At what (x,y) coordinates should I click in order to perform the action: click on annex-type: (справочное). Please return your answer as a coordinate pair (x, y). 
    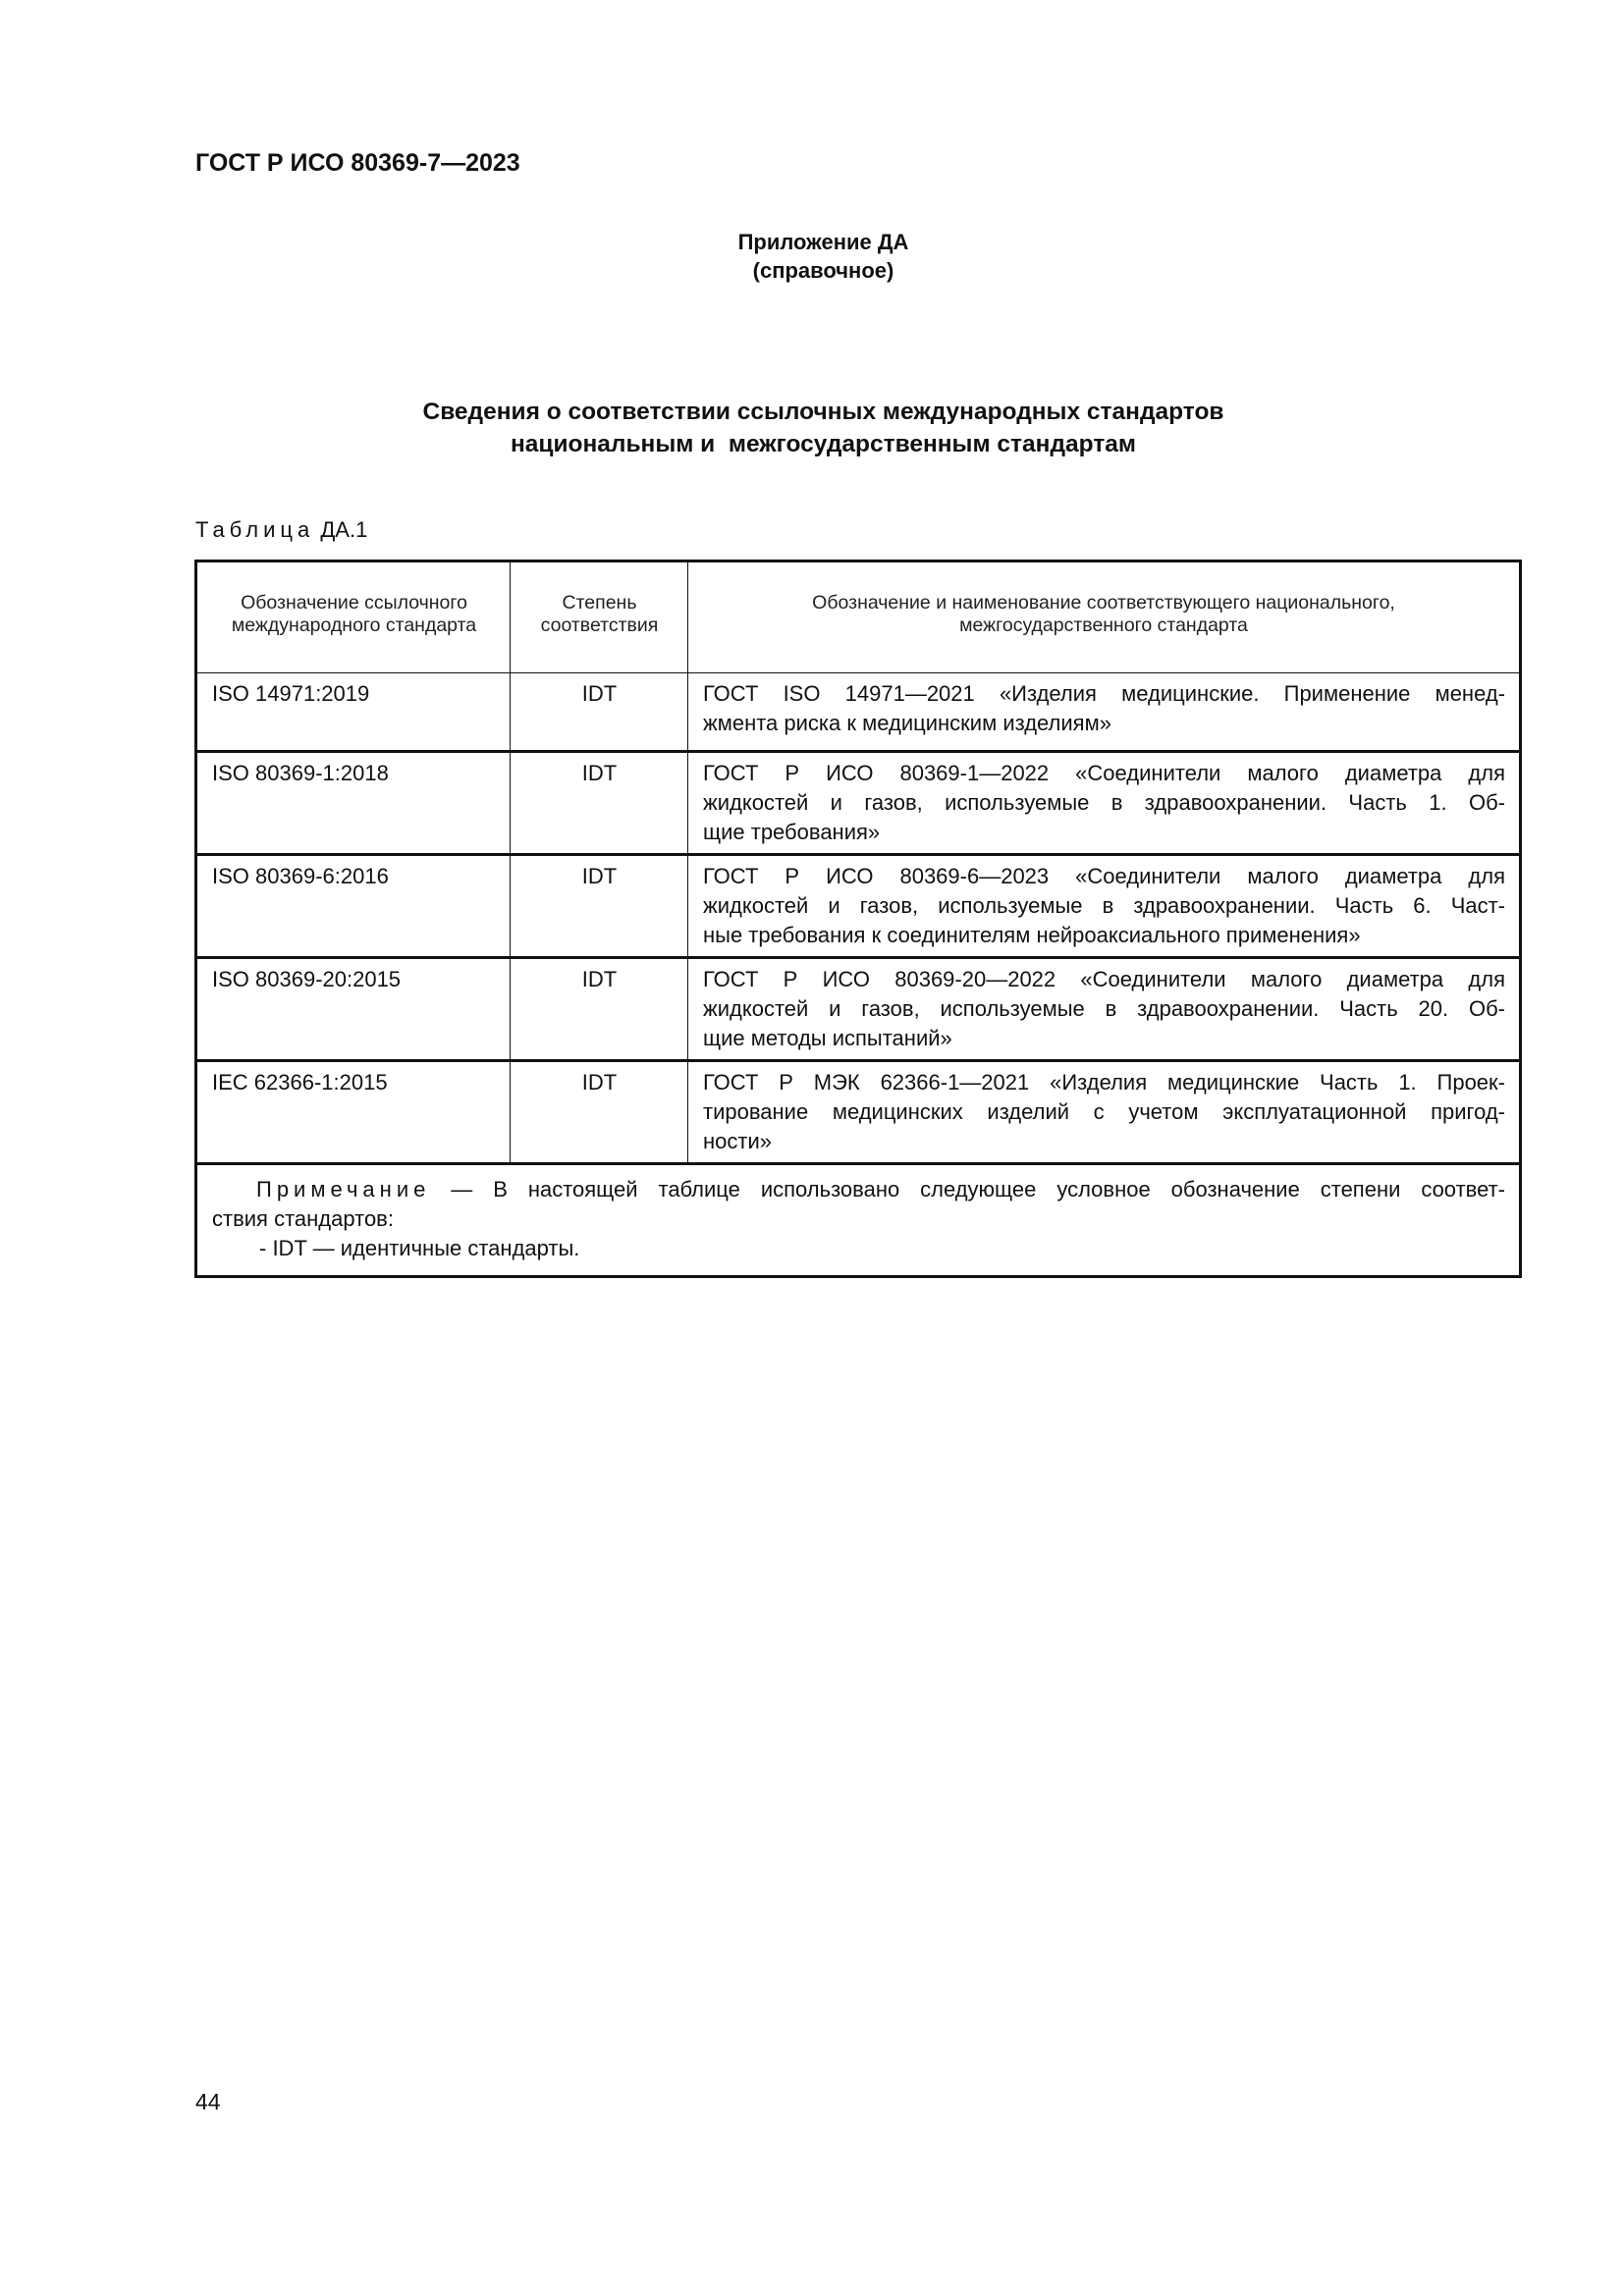
    Looking at the image, I should click on (823, 270).